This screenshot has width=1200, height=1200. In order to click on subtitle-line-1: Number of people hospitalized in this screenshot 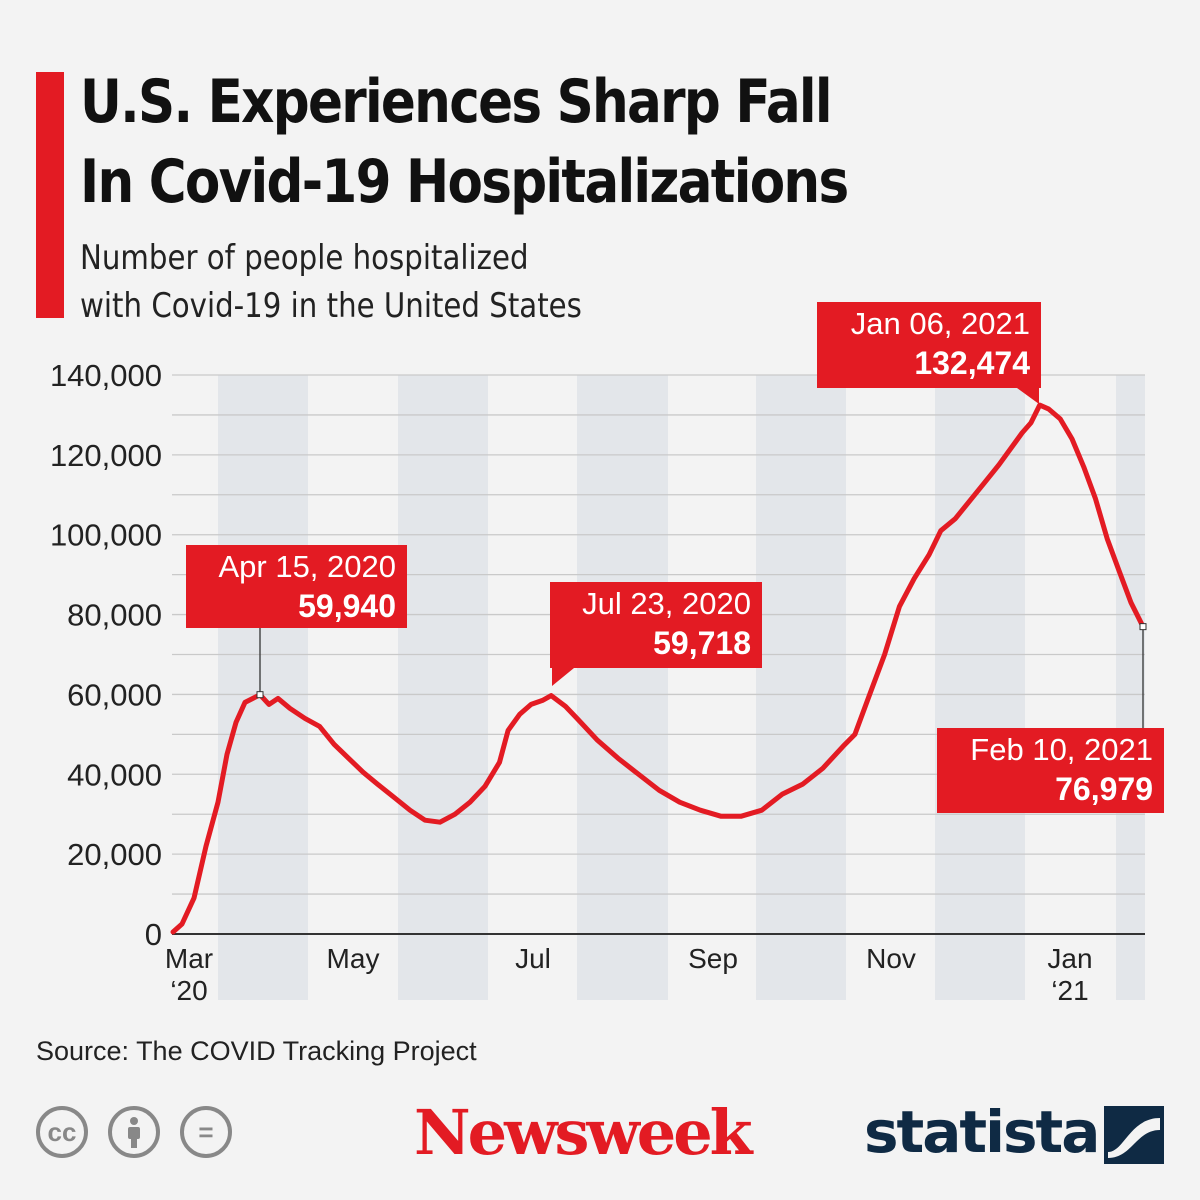, I will do `click(304, 258)`.